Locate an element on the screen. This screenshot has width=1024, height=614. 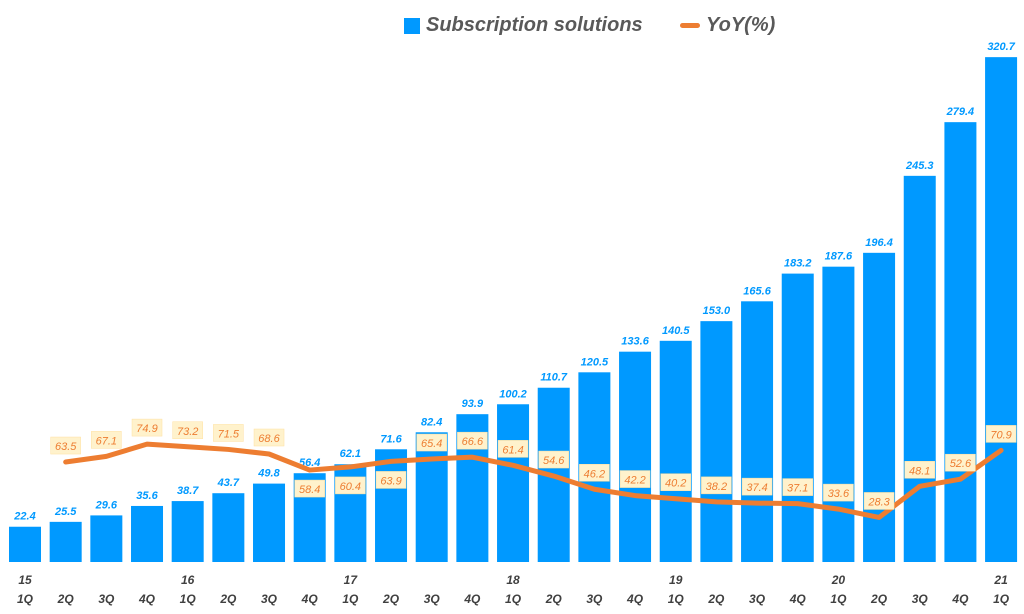
legend-item-yoy: YoY(%) is located at coordinates (727, 25).